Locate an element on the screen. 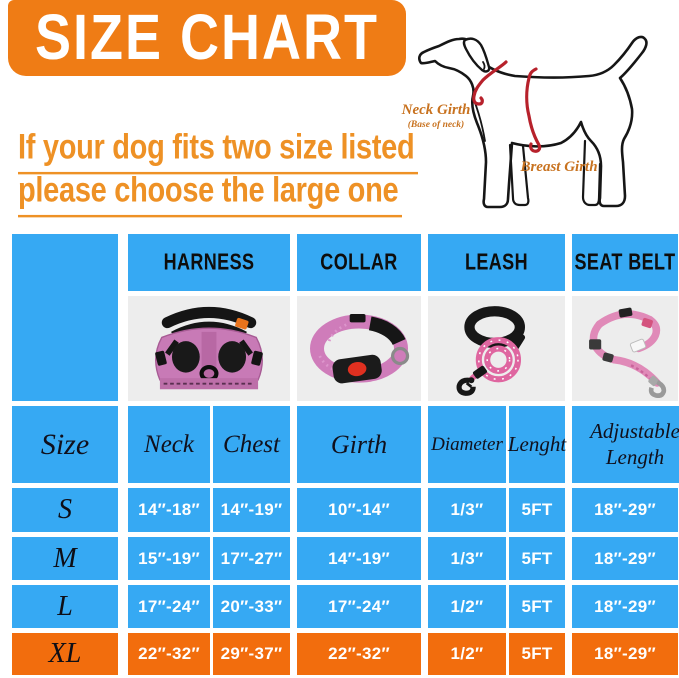 This screenshot has height=678, width=679. dog-far-rear-leg is located at coordinates (591, 173).